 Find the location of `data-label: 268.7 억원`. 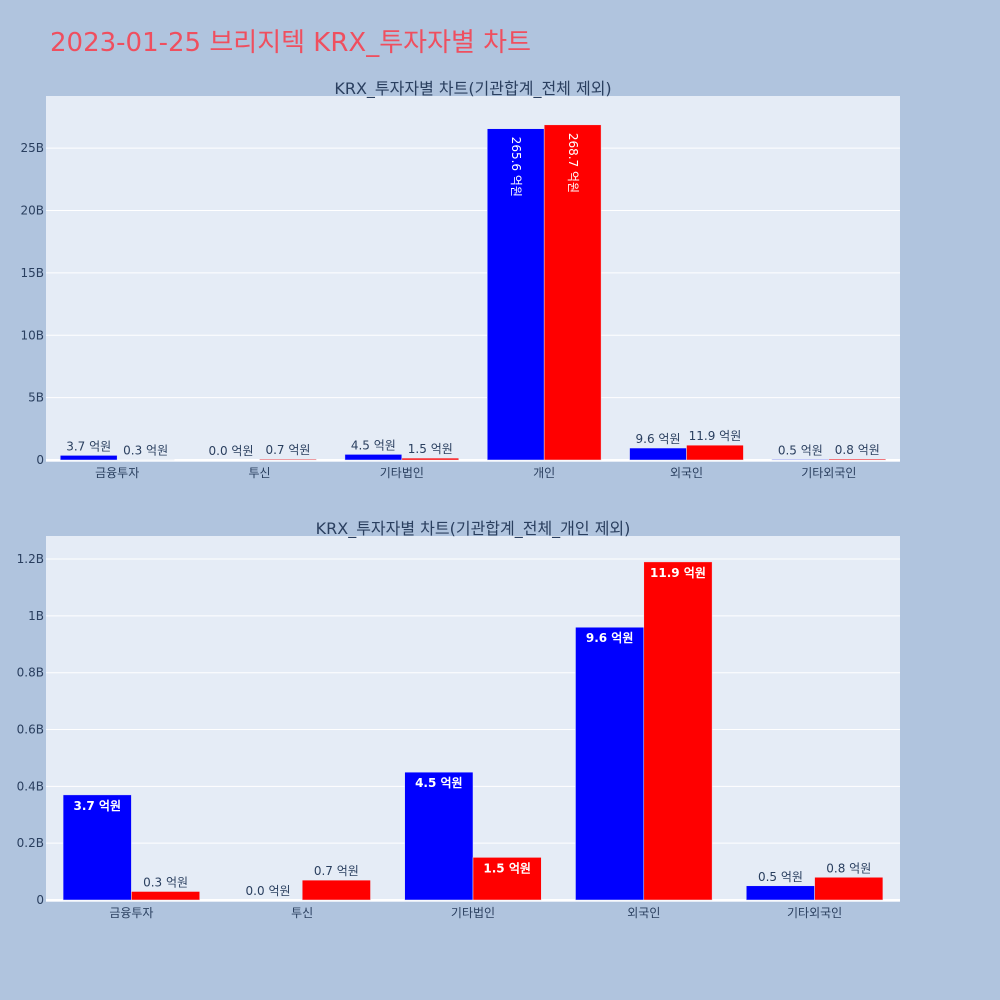

data-label: 268.7 억원 is located at coordinates (573, 163).